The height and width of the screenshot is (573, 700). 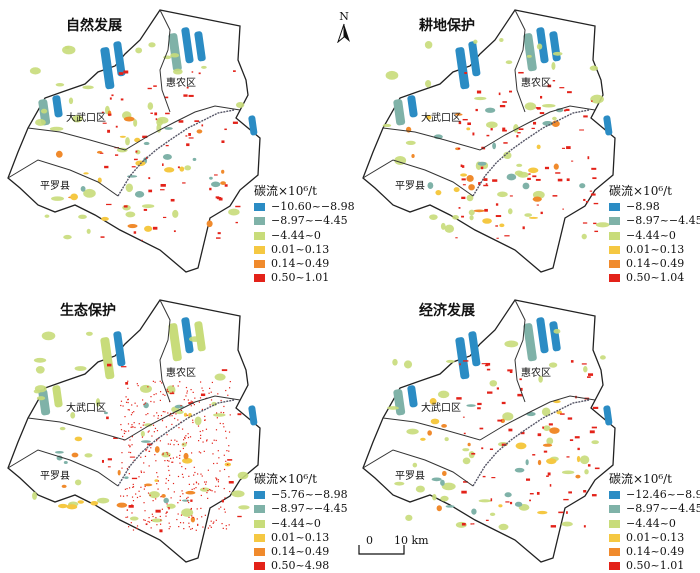 What do you see at coordinates (55, 476) in the screenshot?
I see `label-pingluo: 平罗县` at bounding box center [55, 476].